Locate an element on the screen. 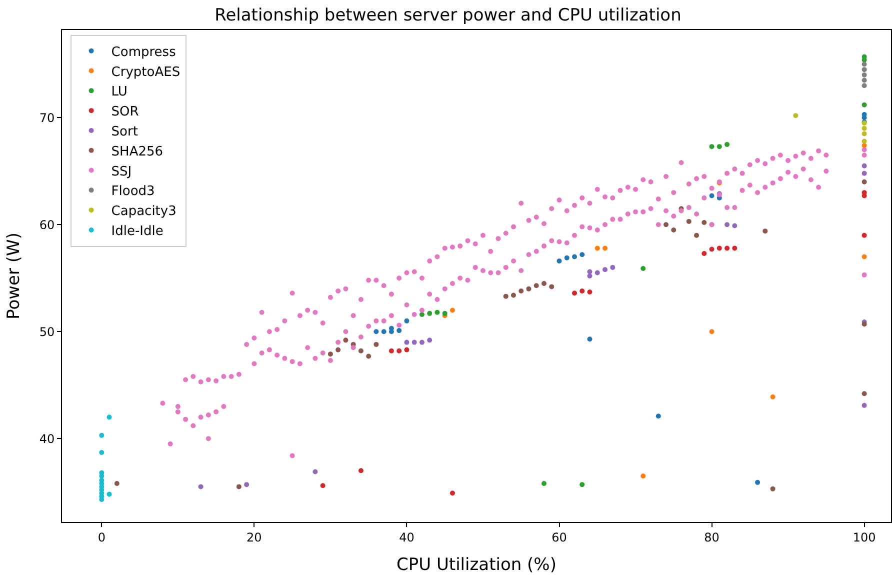 Image resolution: width=896 pixels, height=575 pixels. legend-label: Idle-Idle is located at coordinates (137, 232).